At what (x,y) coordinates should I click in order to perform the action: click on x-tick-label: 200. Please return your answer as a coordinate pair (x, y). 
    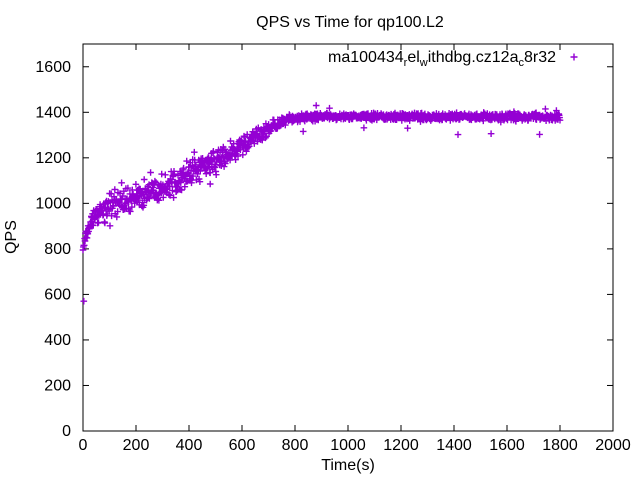
    Looking at the image, I should click on (136, 445).